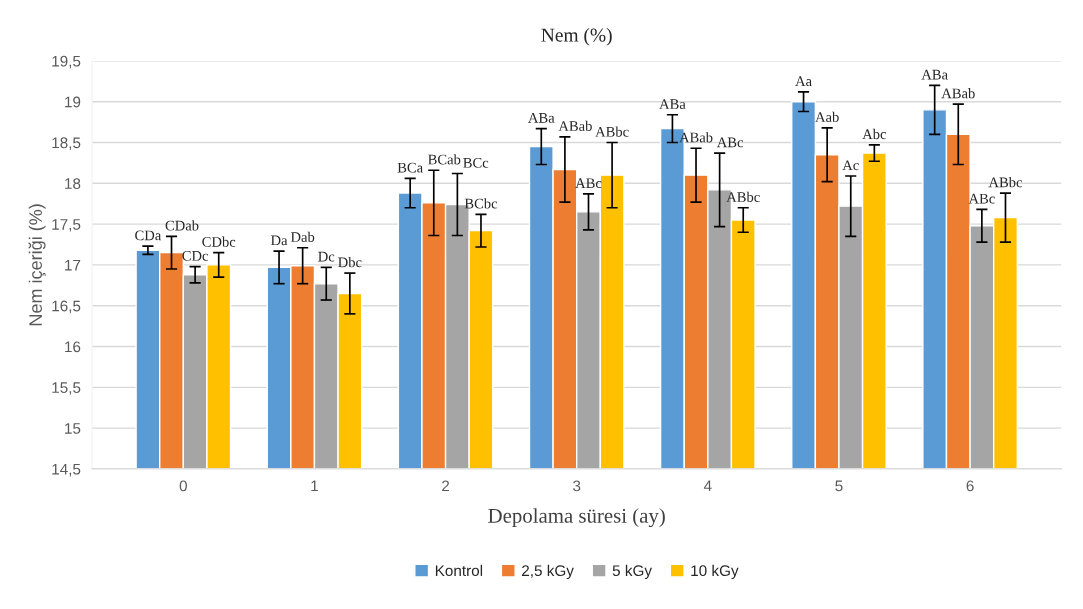  What do you see at coordinates (803, 81) in the screenshot?
I see `data-label: Aa` at bounding box center [803, 81].